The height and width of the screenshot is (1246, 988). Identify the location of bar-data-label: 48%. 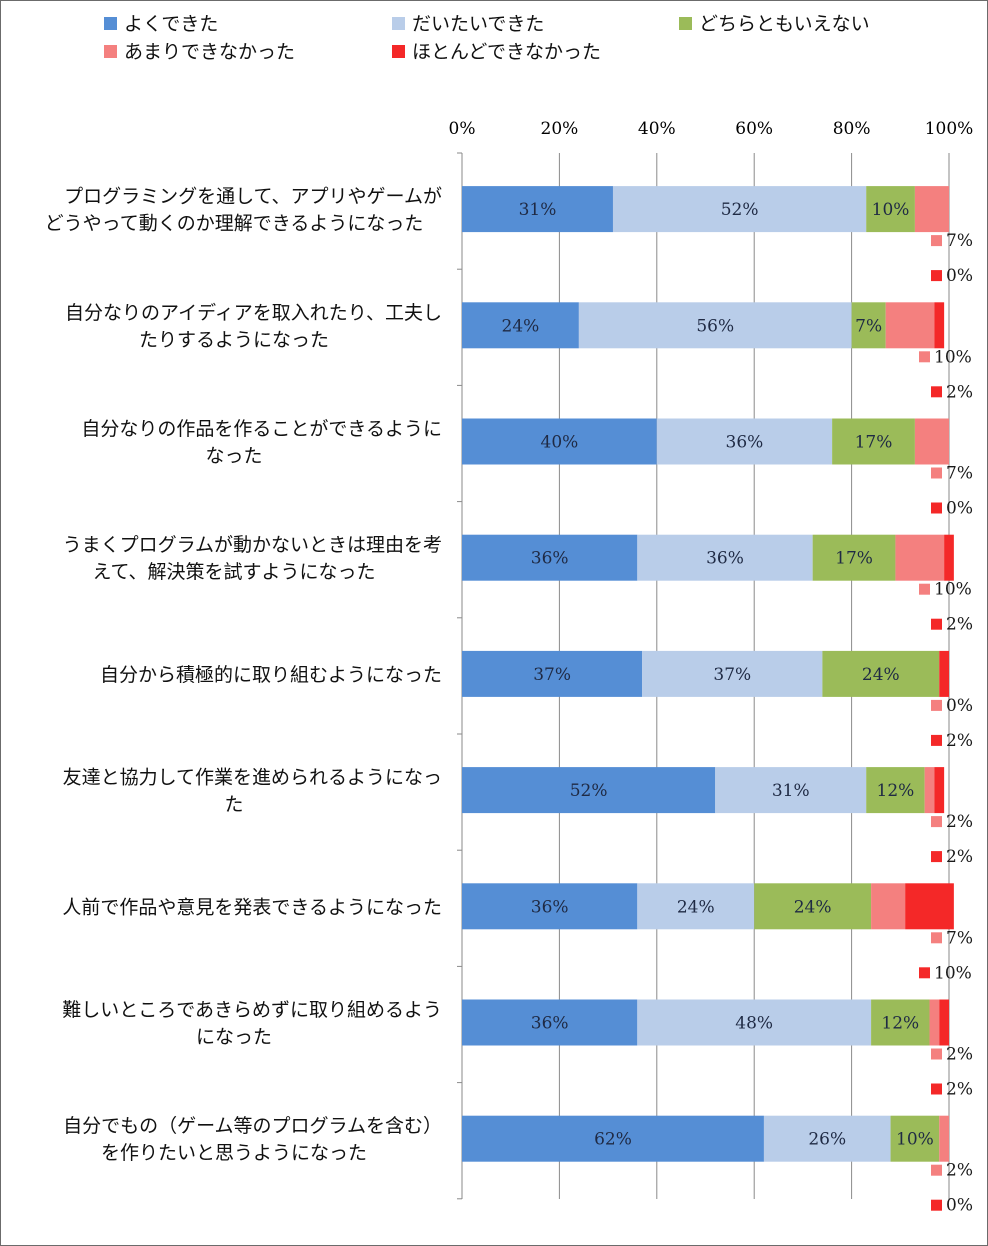
(754, 1024).